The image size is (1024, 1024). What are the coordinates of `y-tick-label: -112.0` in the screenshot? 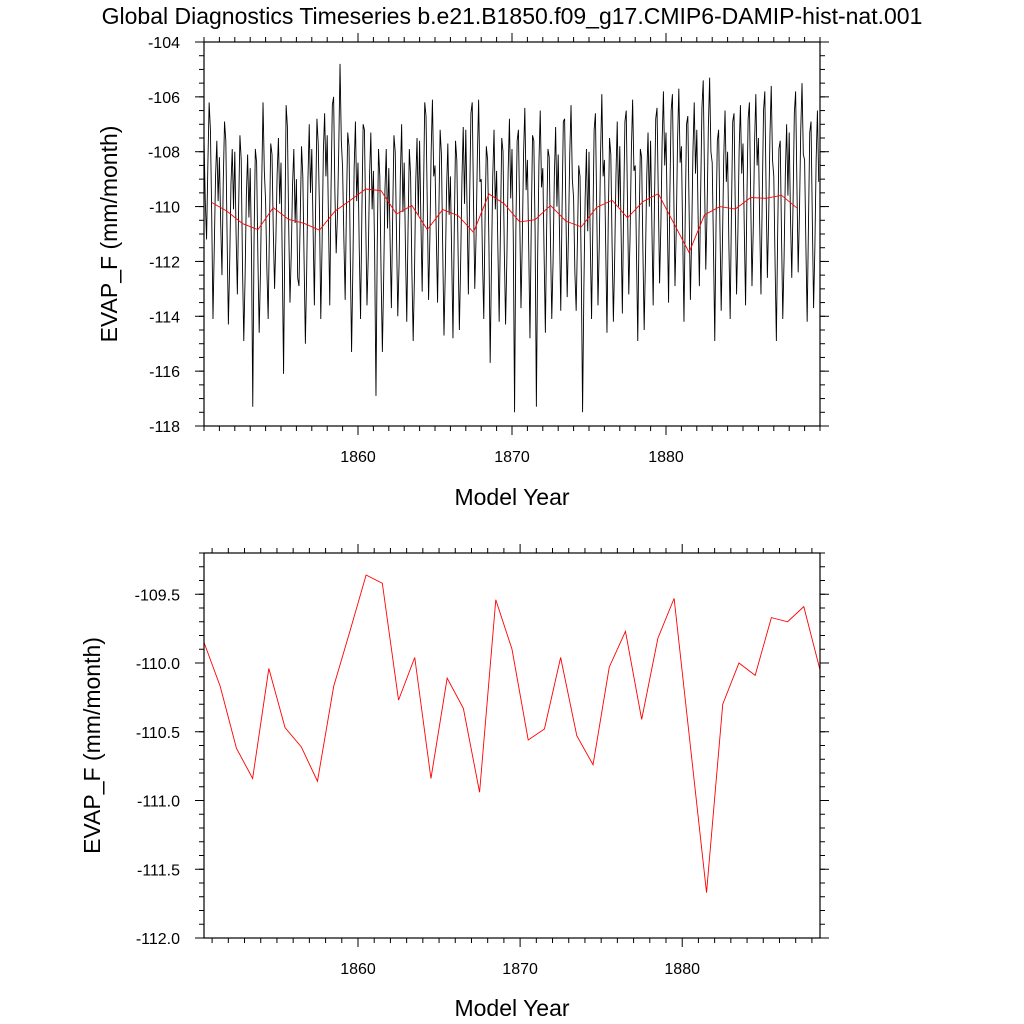 It's located at (158, 939).